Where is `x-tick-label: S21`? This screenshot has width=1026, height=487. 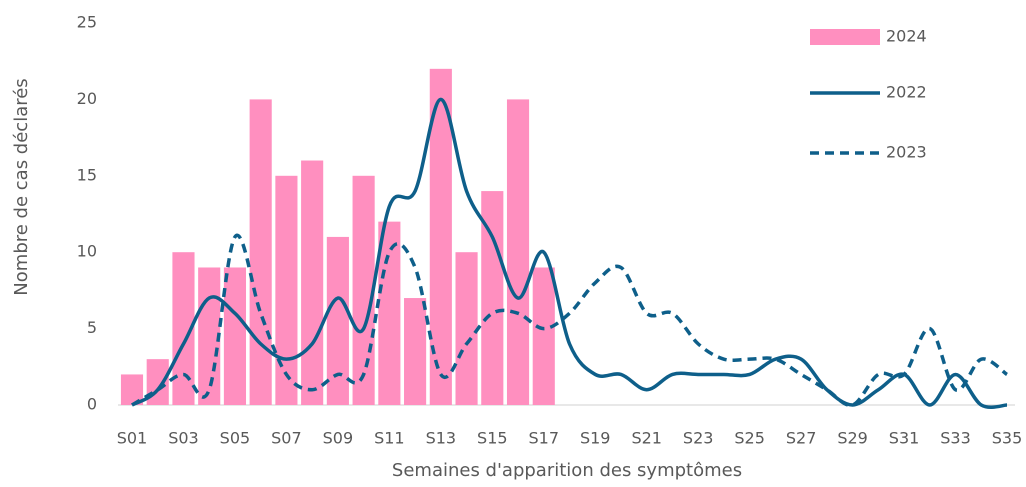 x-tick-label: S21 is located at coordinates (646, 438).